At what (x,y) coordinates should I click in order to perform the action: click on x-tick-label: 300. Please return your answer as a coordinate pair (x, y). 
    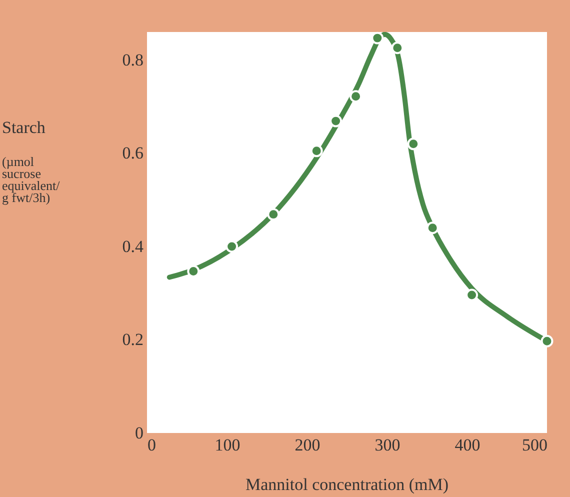
    Looking at the image, I should click on (387, 445).